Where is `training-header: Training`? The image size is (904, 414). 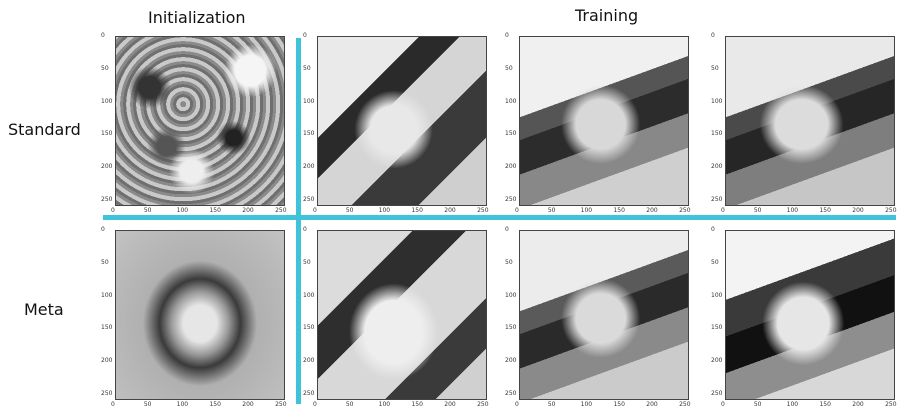
training-header: Training is located at coordinates (607, 15).